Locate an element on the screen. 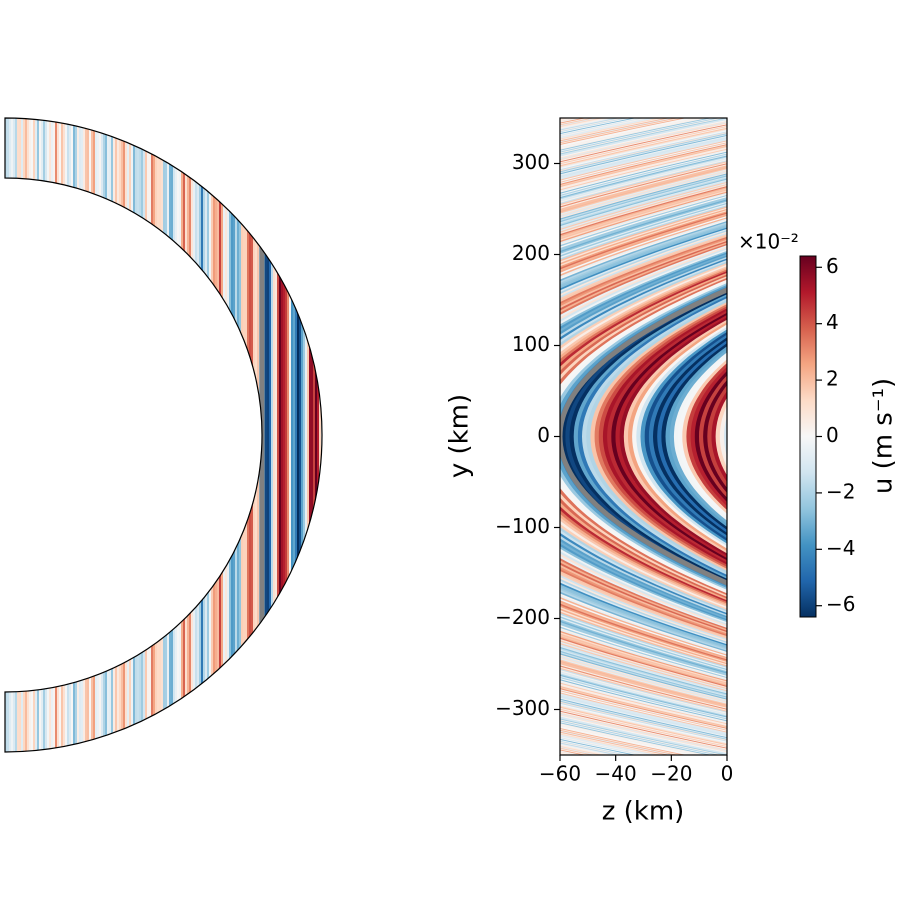 The width and height of the screenshot is (900, 900). colorbar-tick-label: 4 is located at coordinates (832, 322).